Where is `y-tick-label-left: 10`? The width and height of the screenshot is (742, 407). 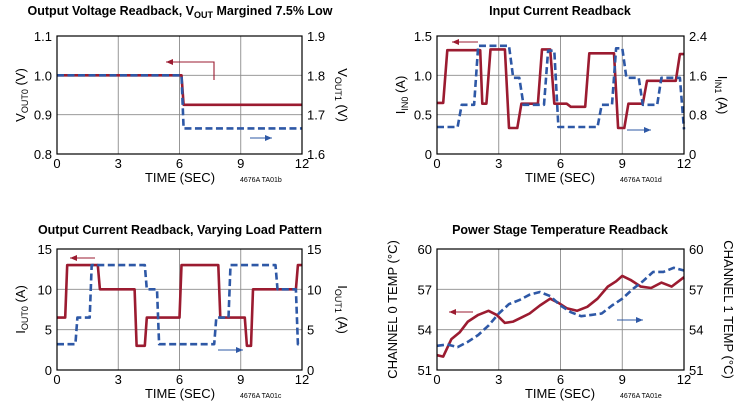
y-tick-label-left: 10 is located at coordinates (45, 289).